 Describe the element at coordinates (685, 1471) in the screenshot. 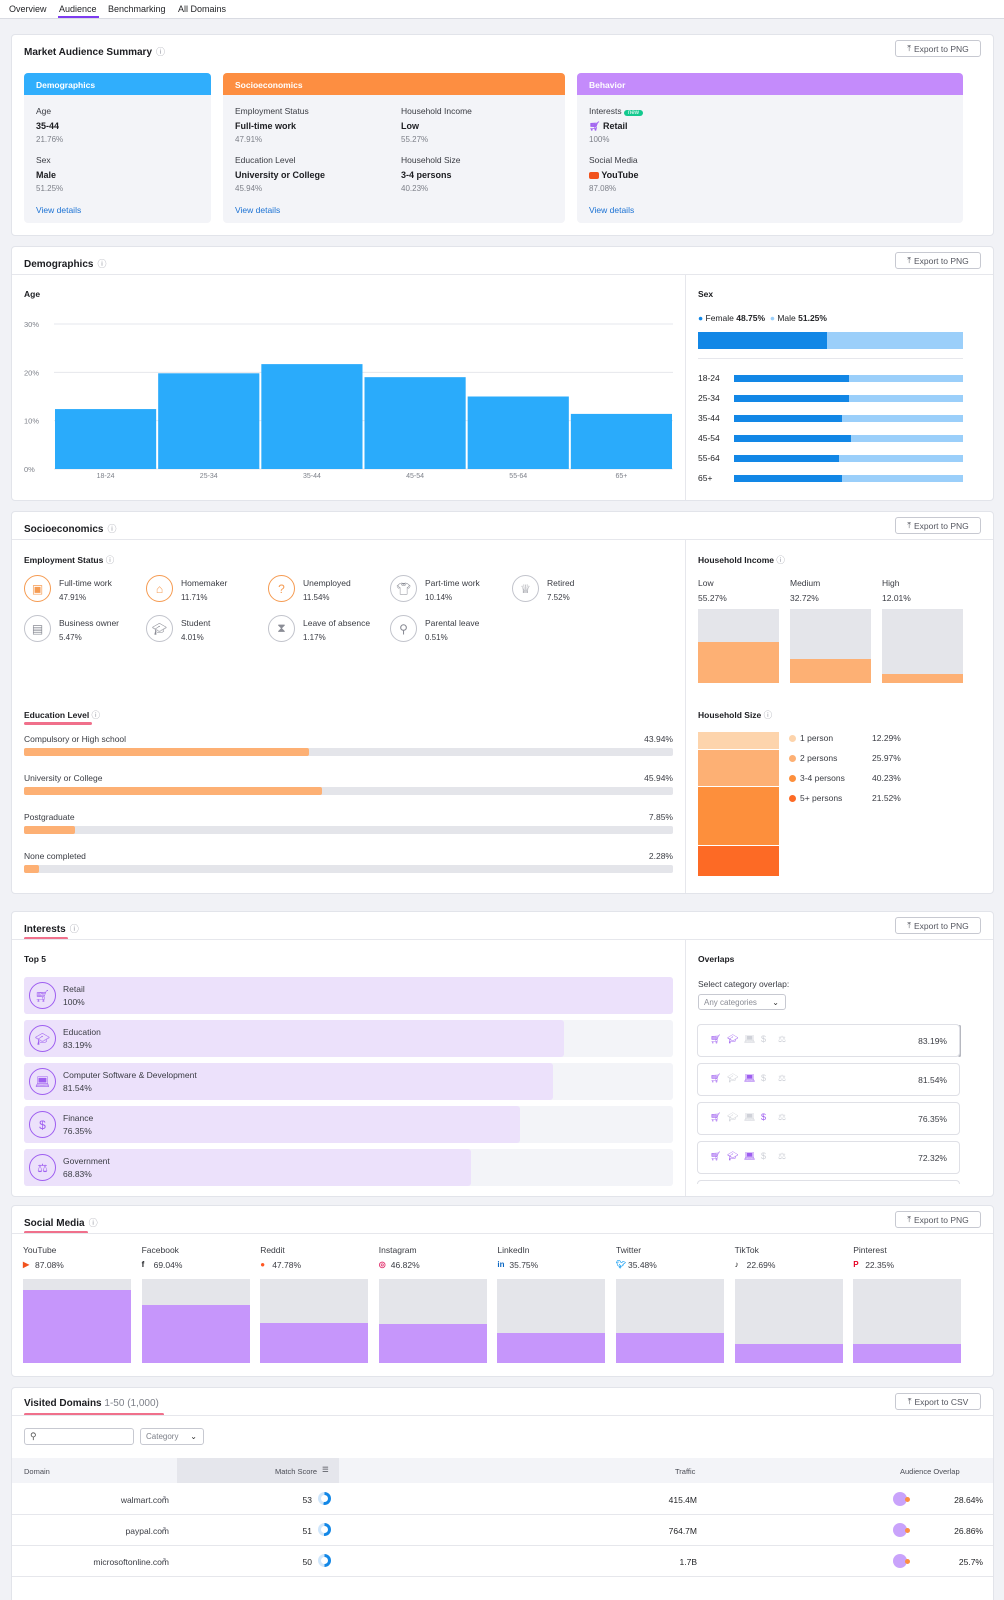

I see `col-traffic: Traffic` at that location.